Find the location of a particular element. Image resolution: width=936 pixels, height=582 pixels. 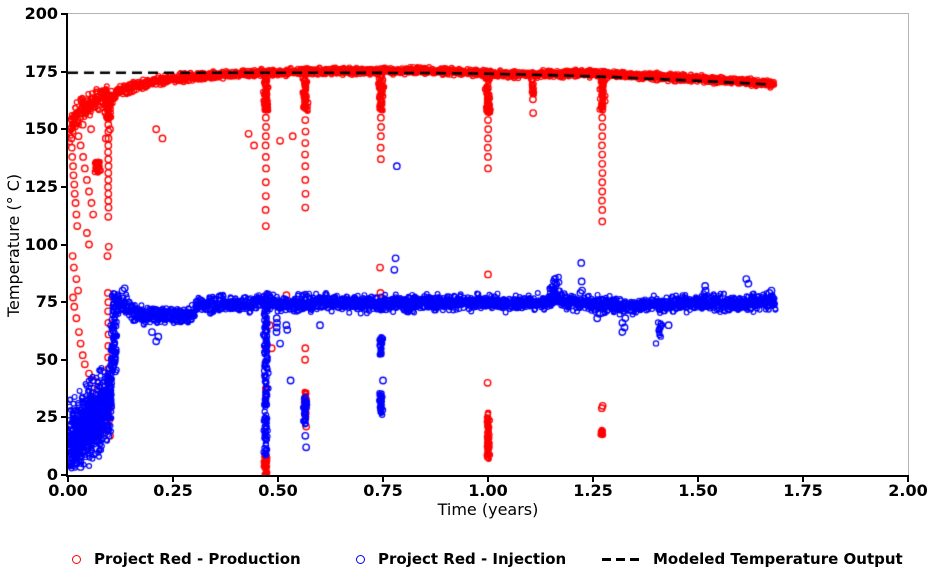

right-spine is located at coordinates (908, 244).